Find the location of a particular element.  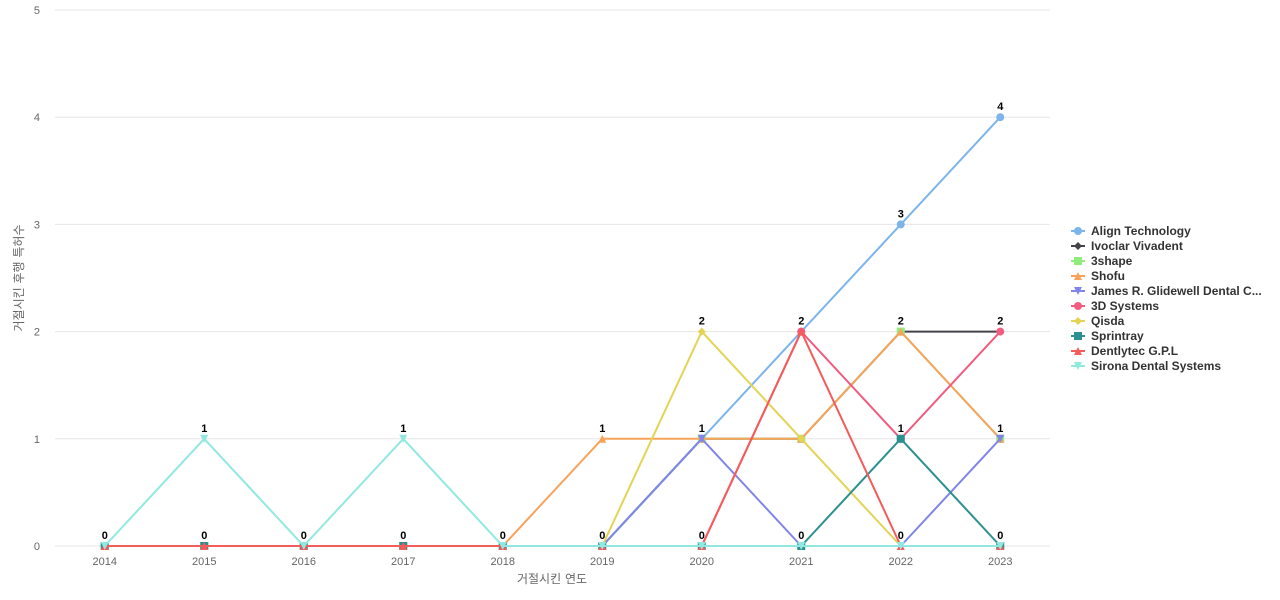

x-tick-label: 2023 is located at coordinates (1000, 562).